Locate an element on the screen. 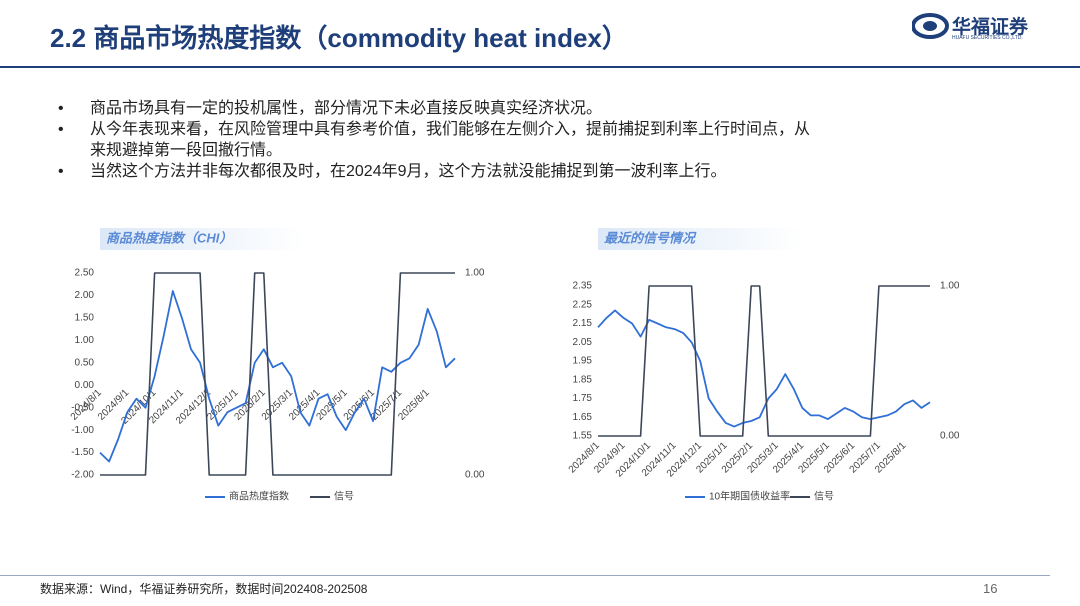 The image size is (1080, 606). legend-label: 商品热度指数 is located at coordinates (259, 496).